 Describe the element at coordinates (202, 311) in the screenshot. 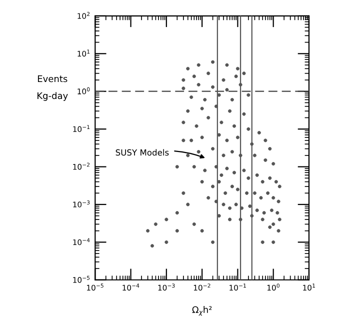

I see `x-axis-title: Ω$_{χ}$h²` at that location.